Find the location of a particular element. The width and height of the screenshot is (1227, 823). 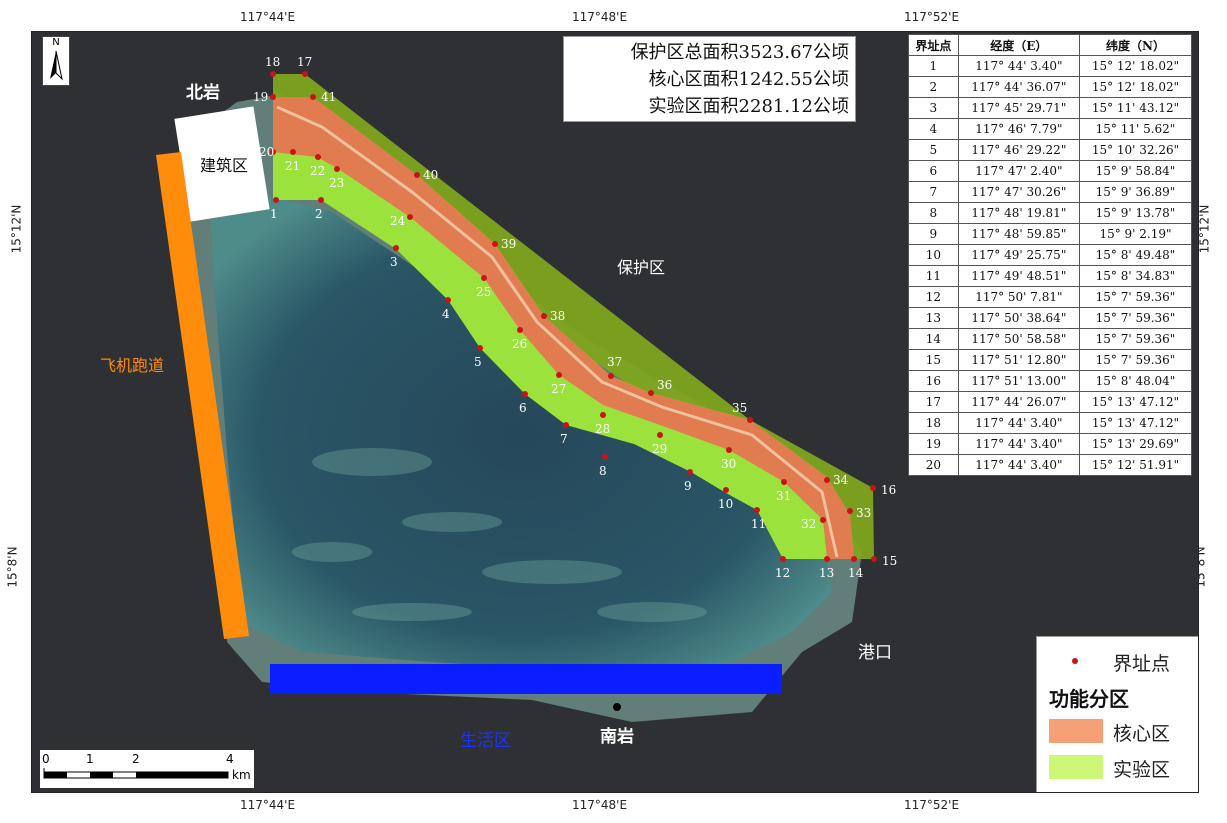

living-area is located at coordinates (526, 679).